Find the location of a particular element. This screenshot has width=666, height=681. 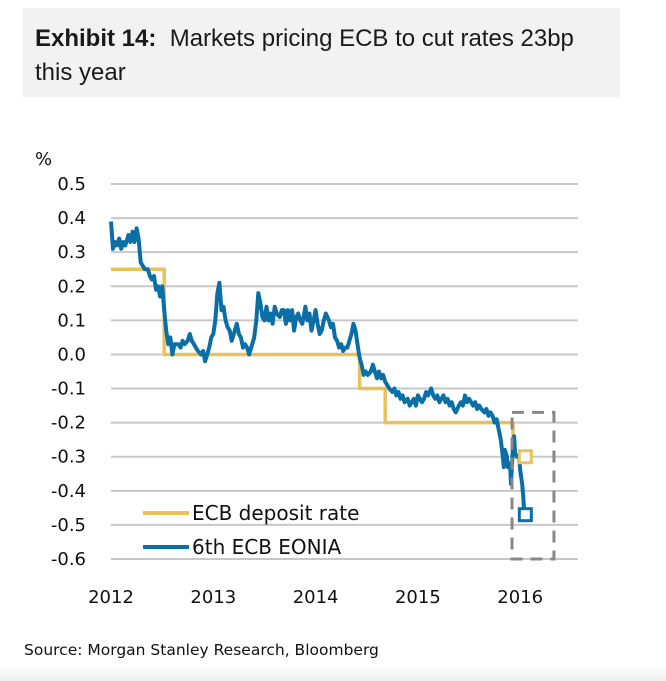

x-tick-label: 2013 is located at coordinates (213, 597).